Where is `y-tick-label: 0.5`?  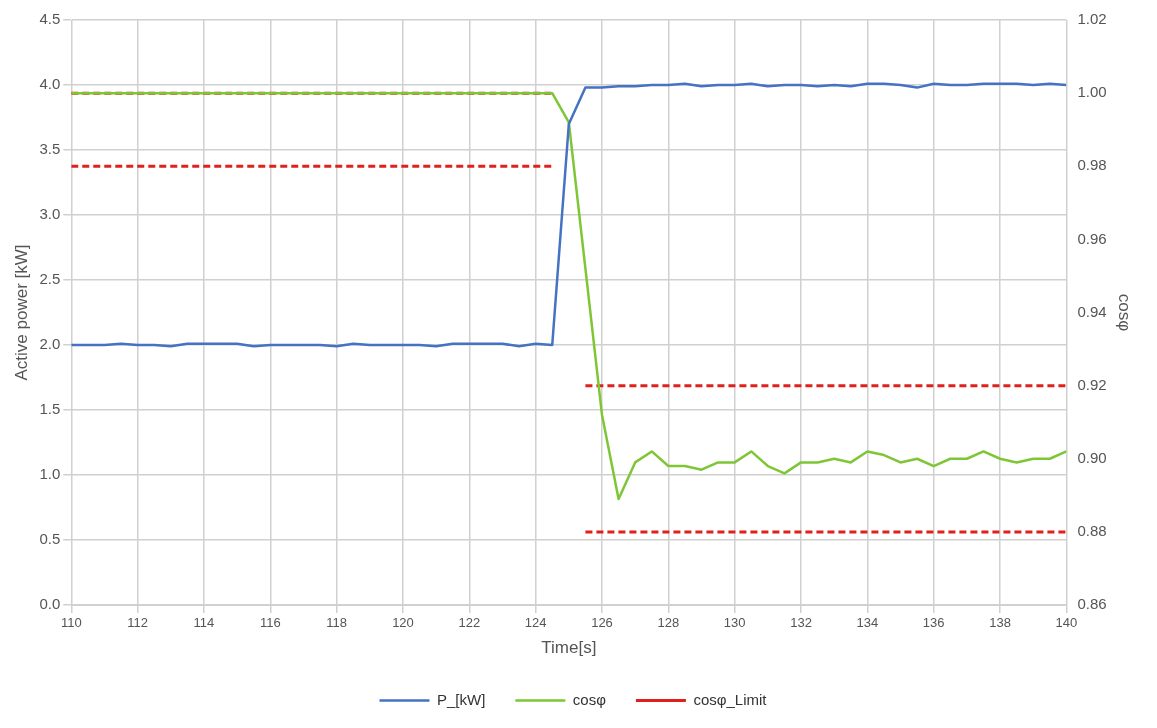 y-tick-label: 0.5 is located at coordinates (50, 539).